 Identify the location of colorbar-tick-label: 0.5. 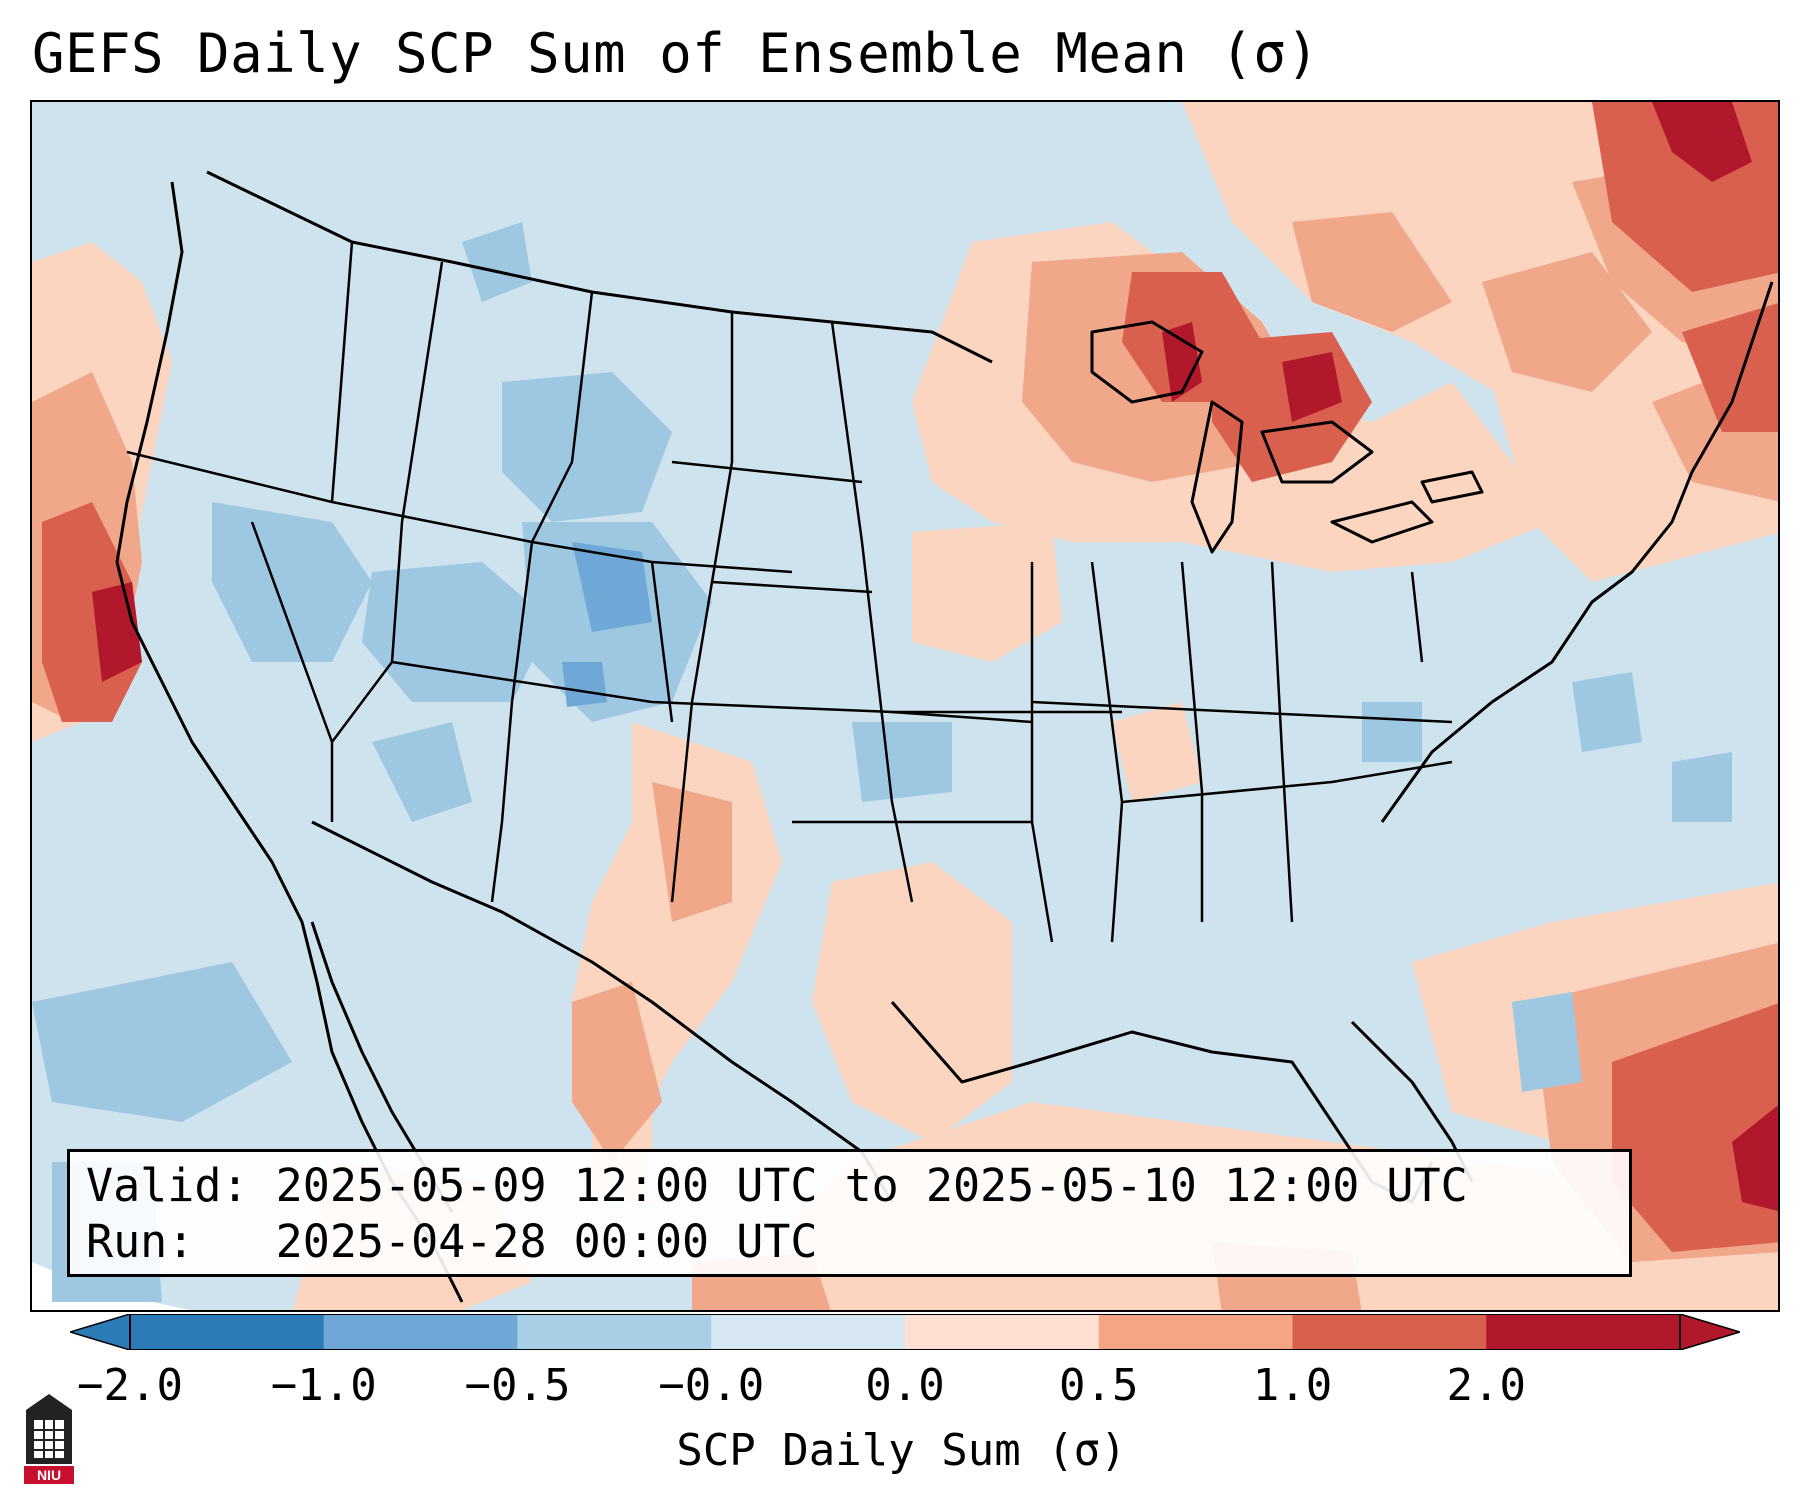
(1099, 1385).